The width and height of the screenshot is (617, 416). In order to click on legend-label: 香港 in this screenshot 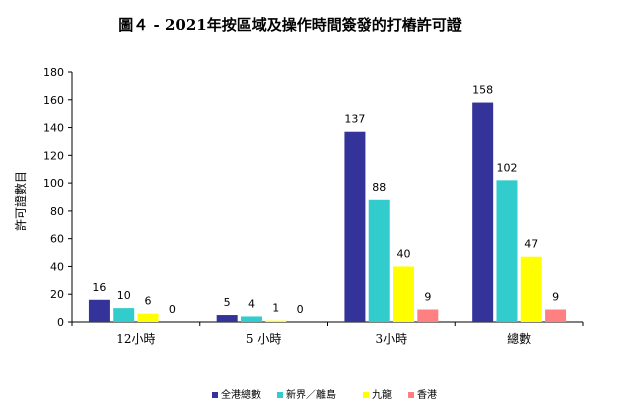, I will do `click(427, 395)`.